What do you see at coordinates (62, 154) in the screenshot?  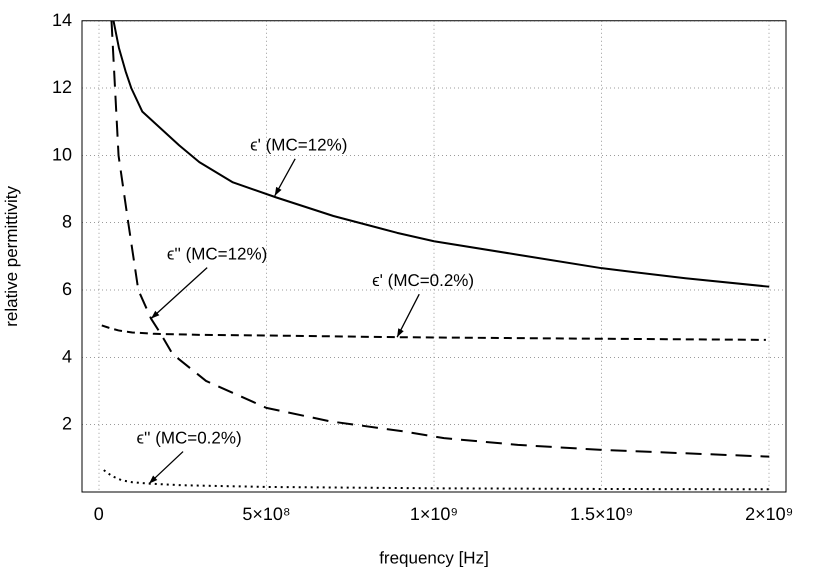 I see `y-tick-label: 10` at bounding box center [62, 154].